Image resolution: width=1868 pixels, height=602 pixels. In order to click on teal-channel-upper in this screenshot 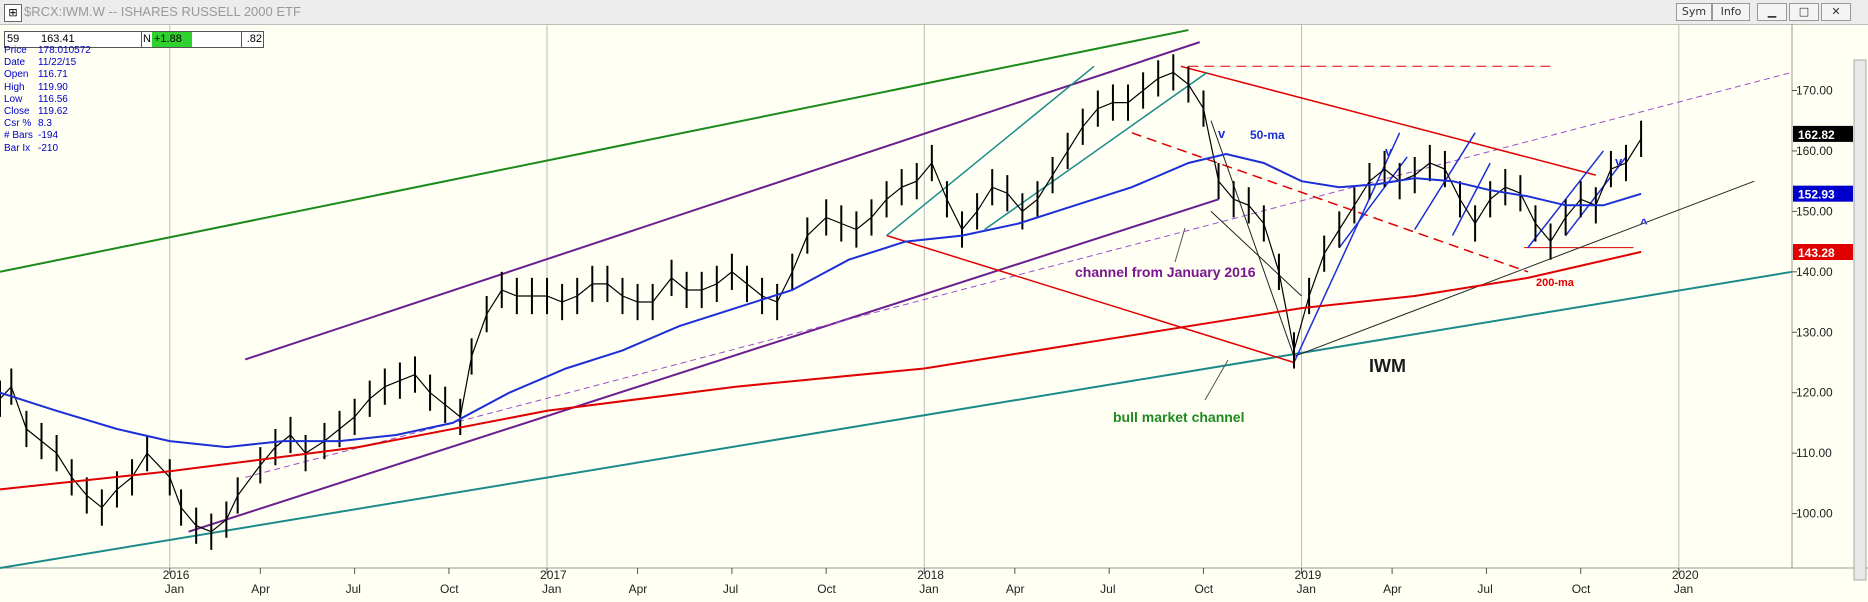, I will do `click(990, 151)`.